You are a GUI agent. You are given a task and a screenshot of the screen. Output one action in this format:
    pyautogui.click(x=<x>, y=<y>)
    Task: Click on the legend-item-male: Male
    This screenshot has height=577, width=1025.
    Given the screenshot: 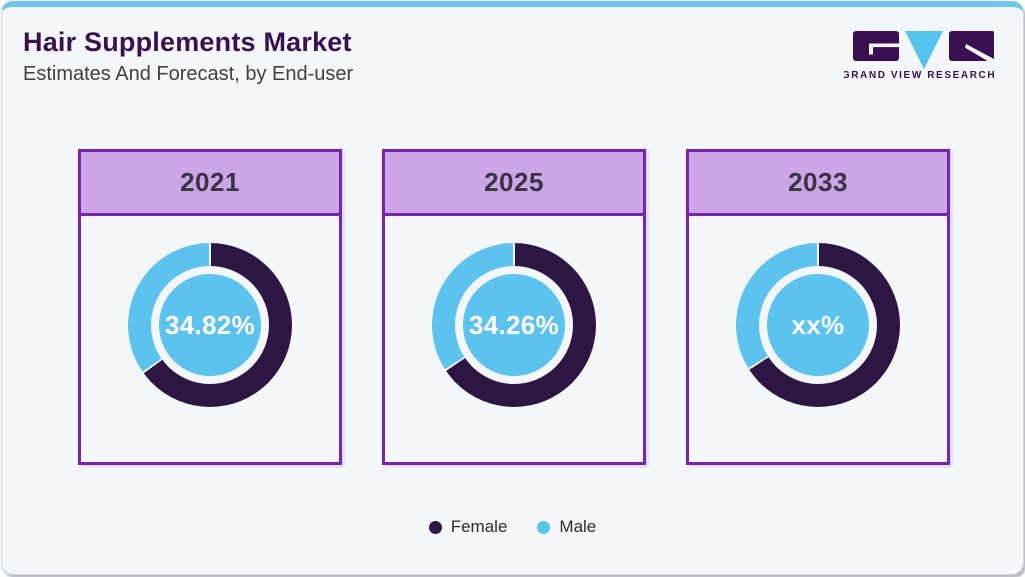 What is the action you would take?
    pyautogui.click(x=566, y=527)
    